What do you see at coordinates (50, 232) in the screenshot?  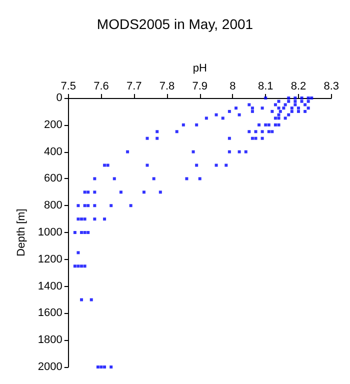 I see `y-tick-label: 1000` at bounding box center [50, 232].